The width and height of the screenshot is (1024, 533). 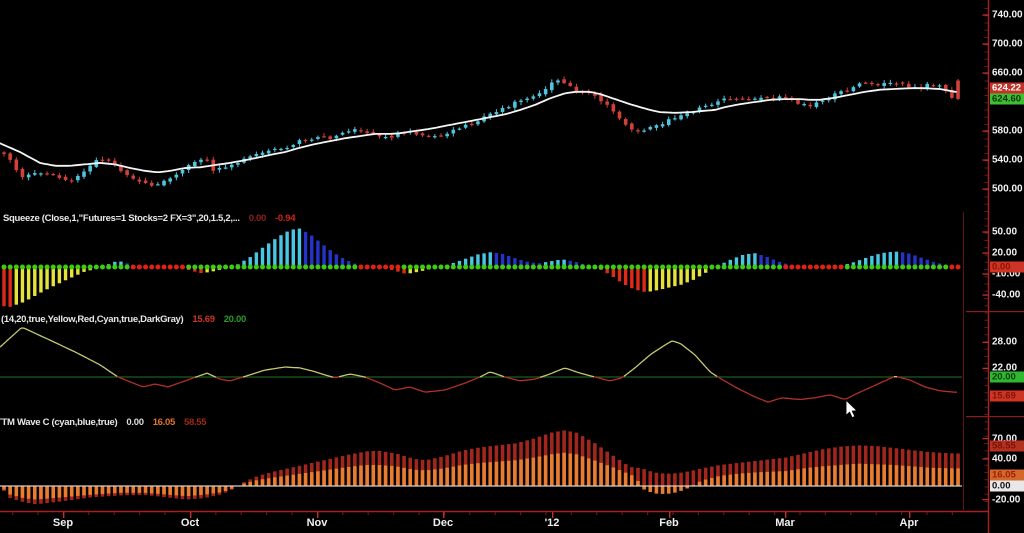 What do you see at coordinates (785, 523) in the screenshot?
I see `time-axis-month-label: Mar` at bounding box center [785, 523].